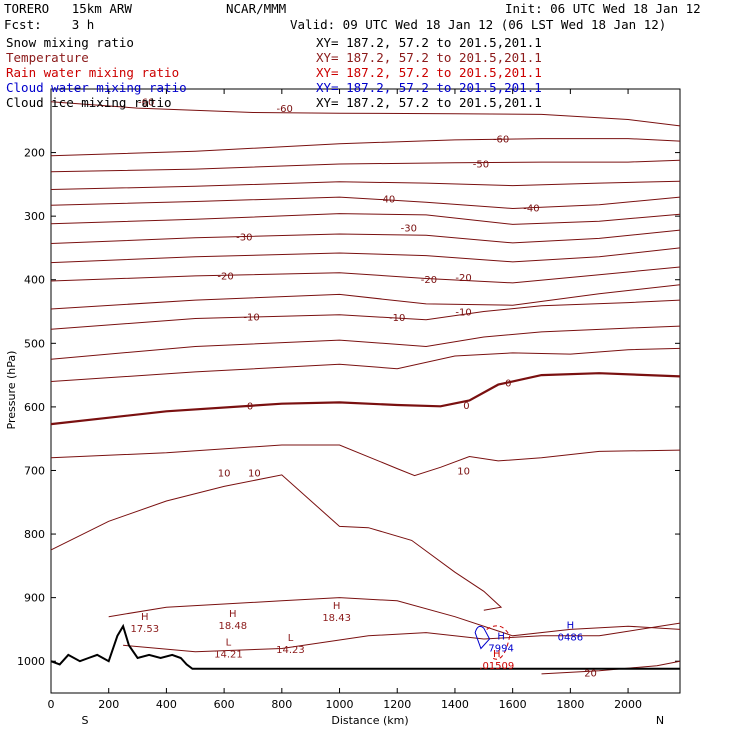 The width and height of the screenshot is (740, 740). What do you see at coordinates (108, 704) in the screenshot?
I see `x-tick-label-1: 200` at bounding box center [108, 704].